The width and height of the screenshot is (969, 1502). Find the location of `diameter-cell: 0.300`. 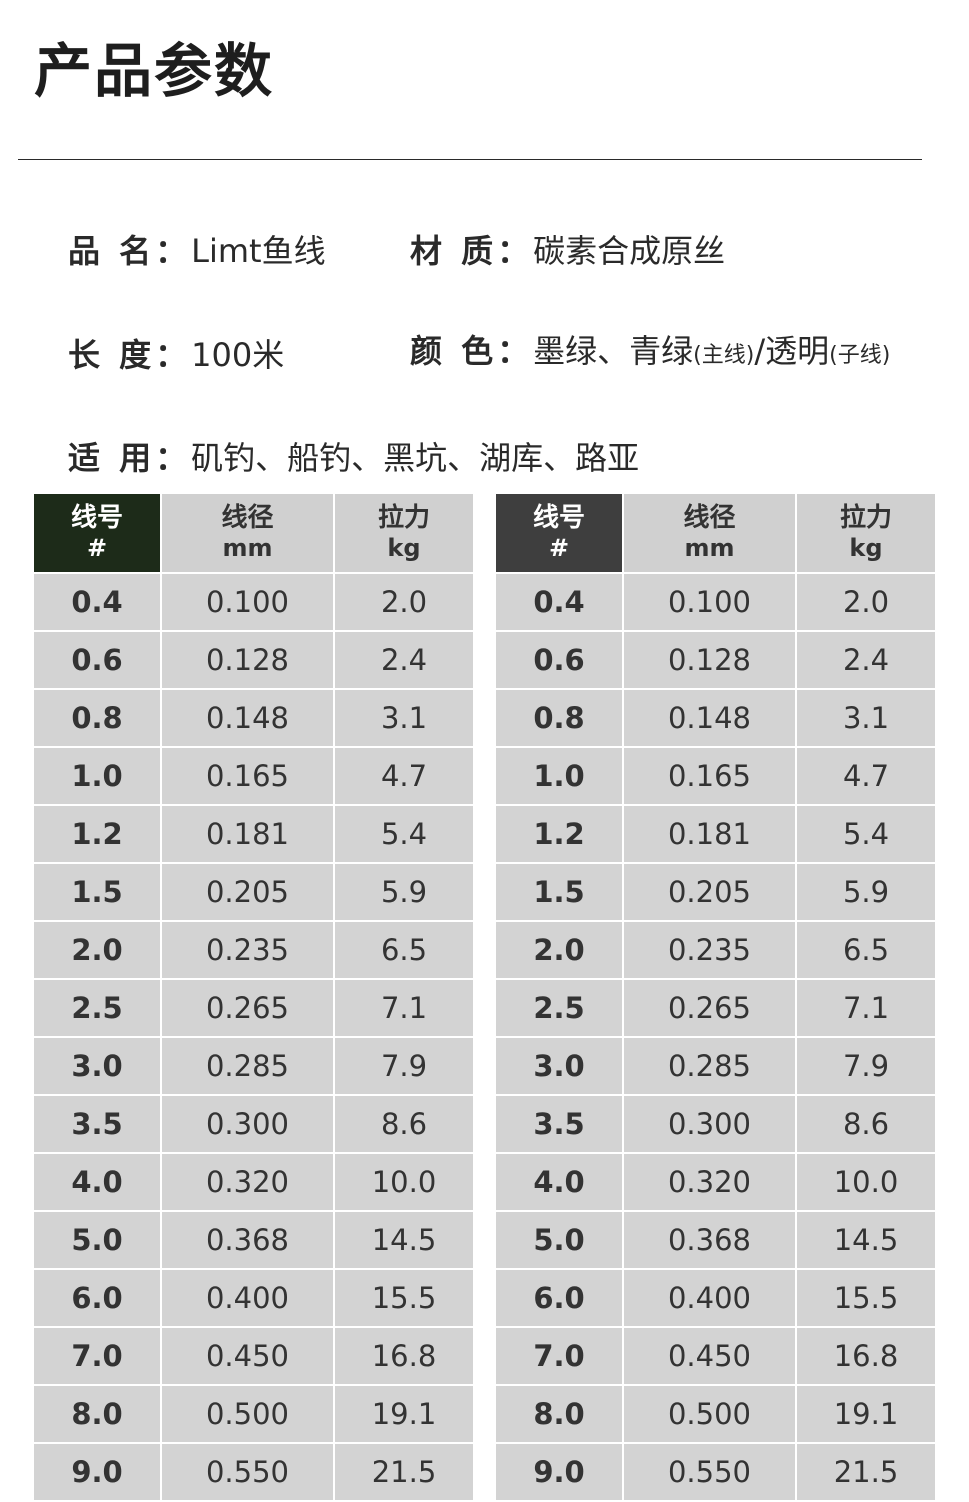

diameter-cell: 0.300 is located at coordinates (709, 1124).